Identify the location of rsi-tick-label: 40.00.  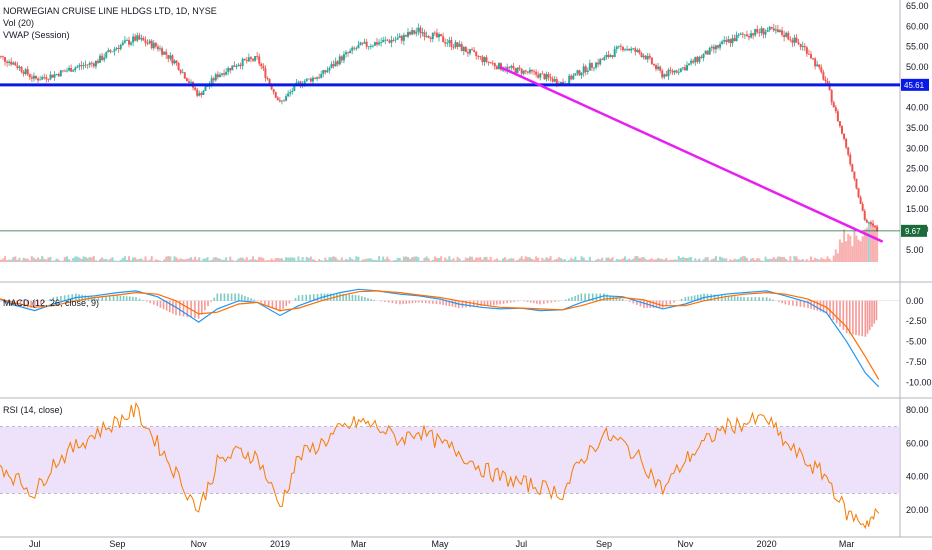
(917, 477).